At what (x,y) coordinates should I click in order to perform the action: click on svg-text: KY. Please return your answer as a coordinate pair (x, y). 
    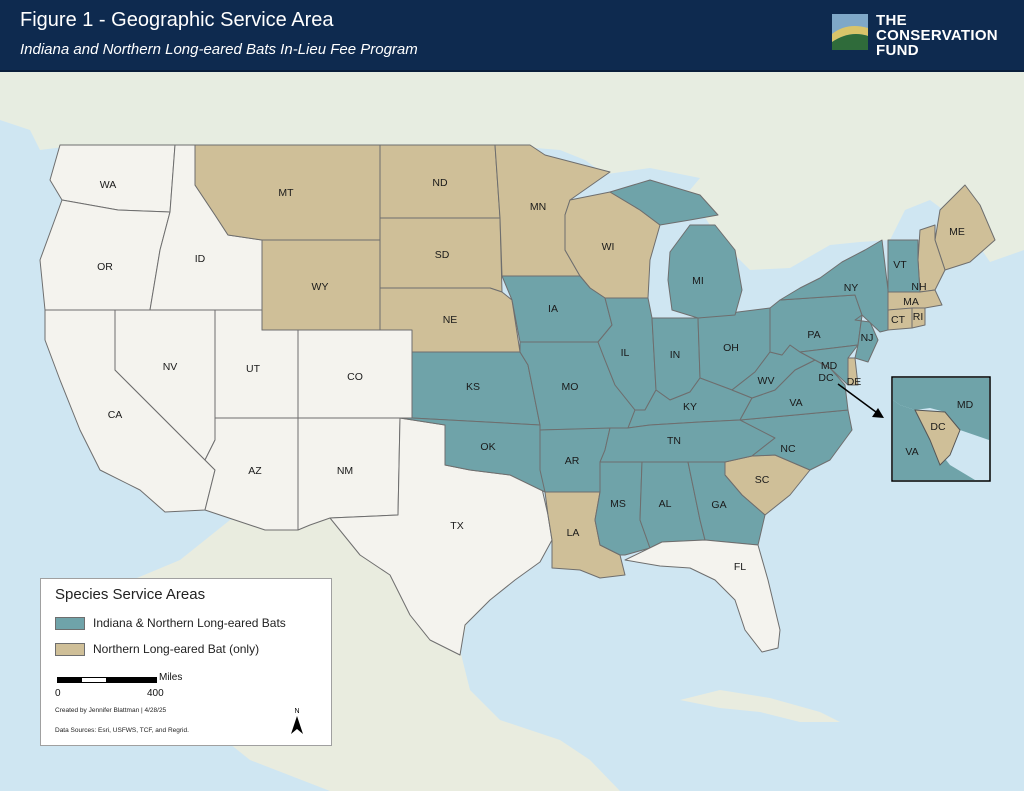
    Looking at the image, I should click on (690, 407).